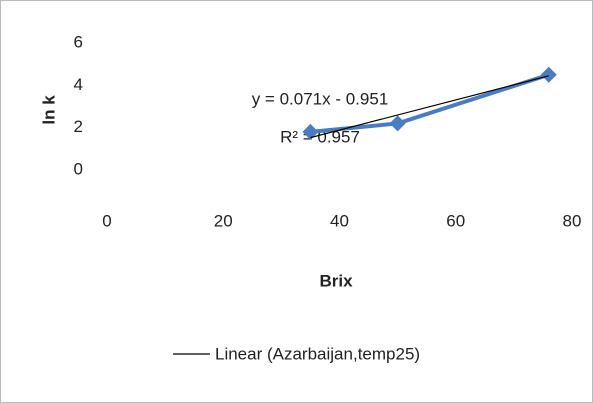 This screenshot has width=593, height=403. Describe the element at coordinates (320, 98) in the screenshot. I see `equation-label: y = 0.071x - 0.951` at that location.